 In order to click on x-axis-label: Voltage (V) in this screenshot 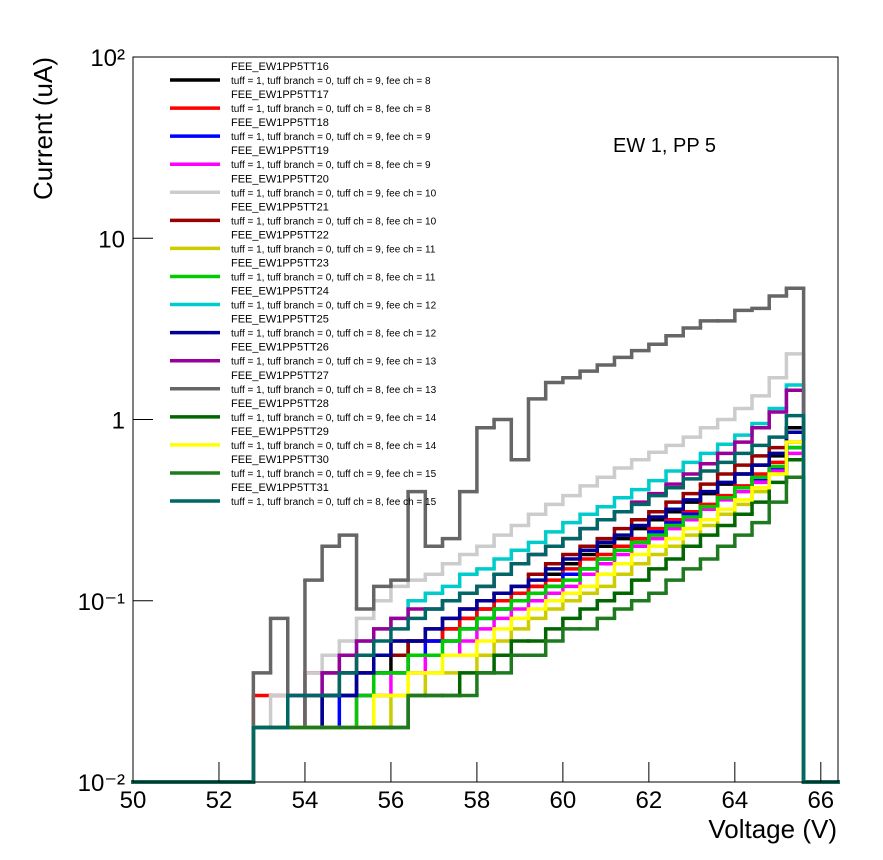, I will do `click(772, 829)`.